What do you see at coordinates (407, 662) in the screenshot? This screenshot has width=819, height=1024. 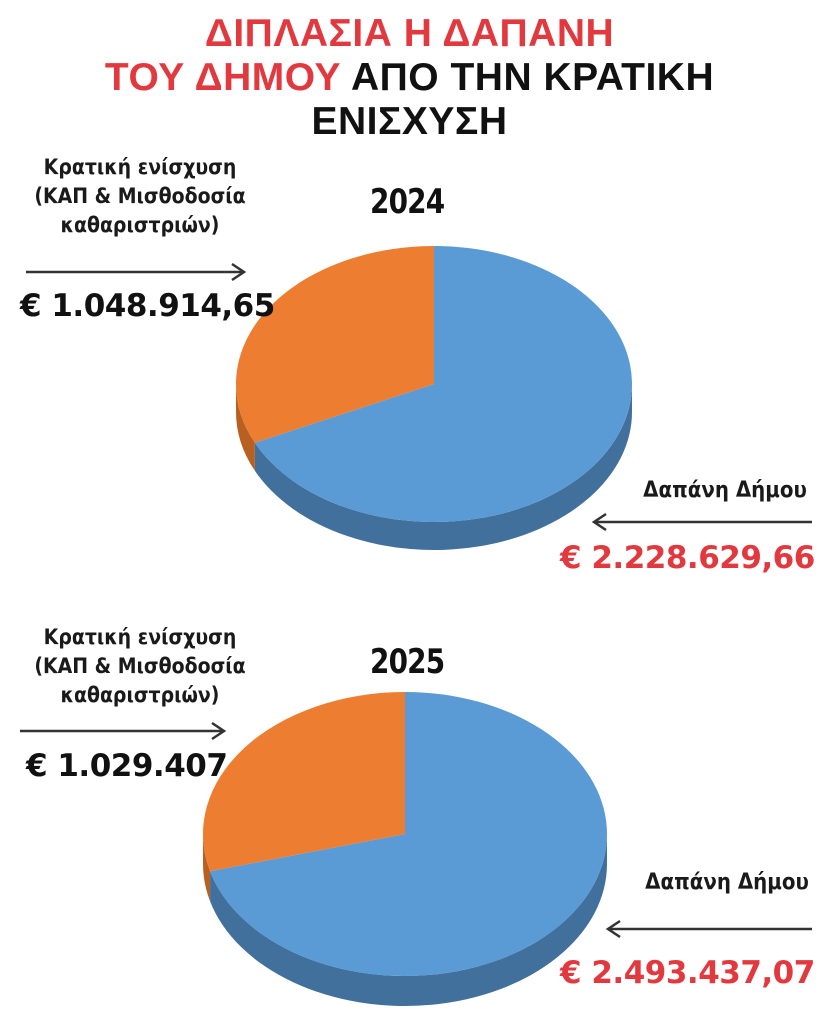 I see `chart-title-2025: 2025` at bounding box center [407, 662].